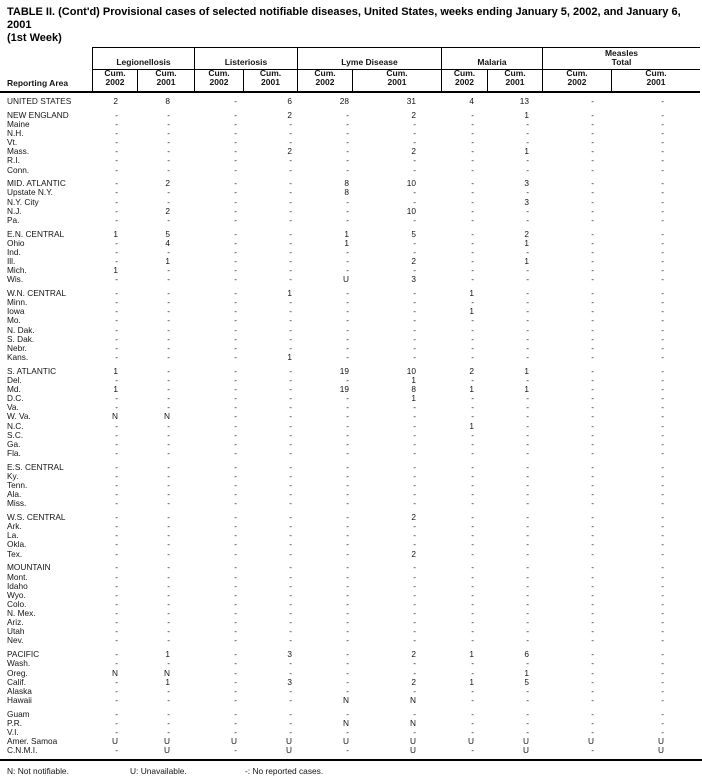  What do you see at coordinates (350, 443) in the screenshot?
I see `table-row: Ga. - - - - - - - - - -` at bounding box center [350, 443].